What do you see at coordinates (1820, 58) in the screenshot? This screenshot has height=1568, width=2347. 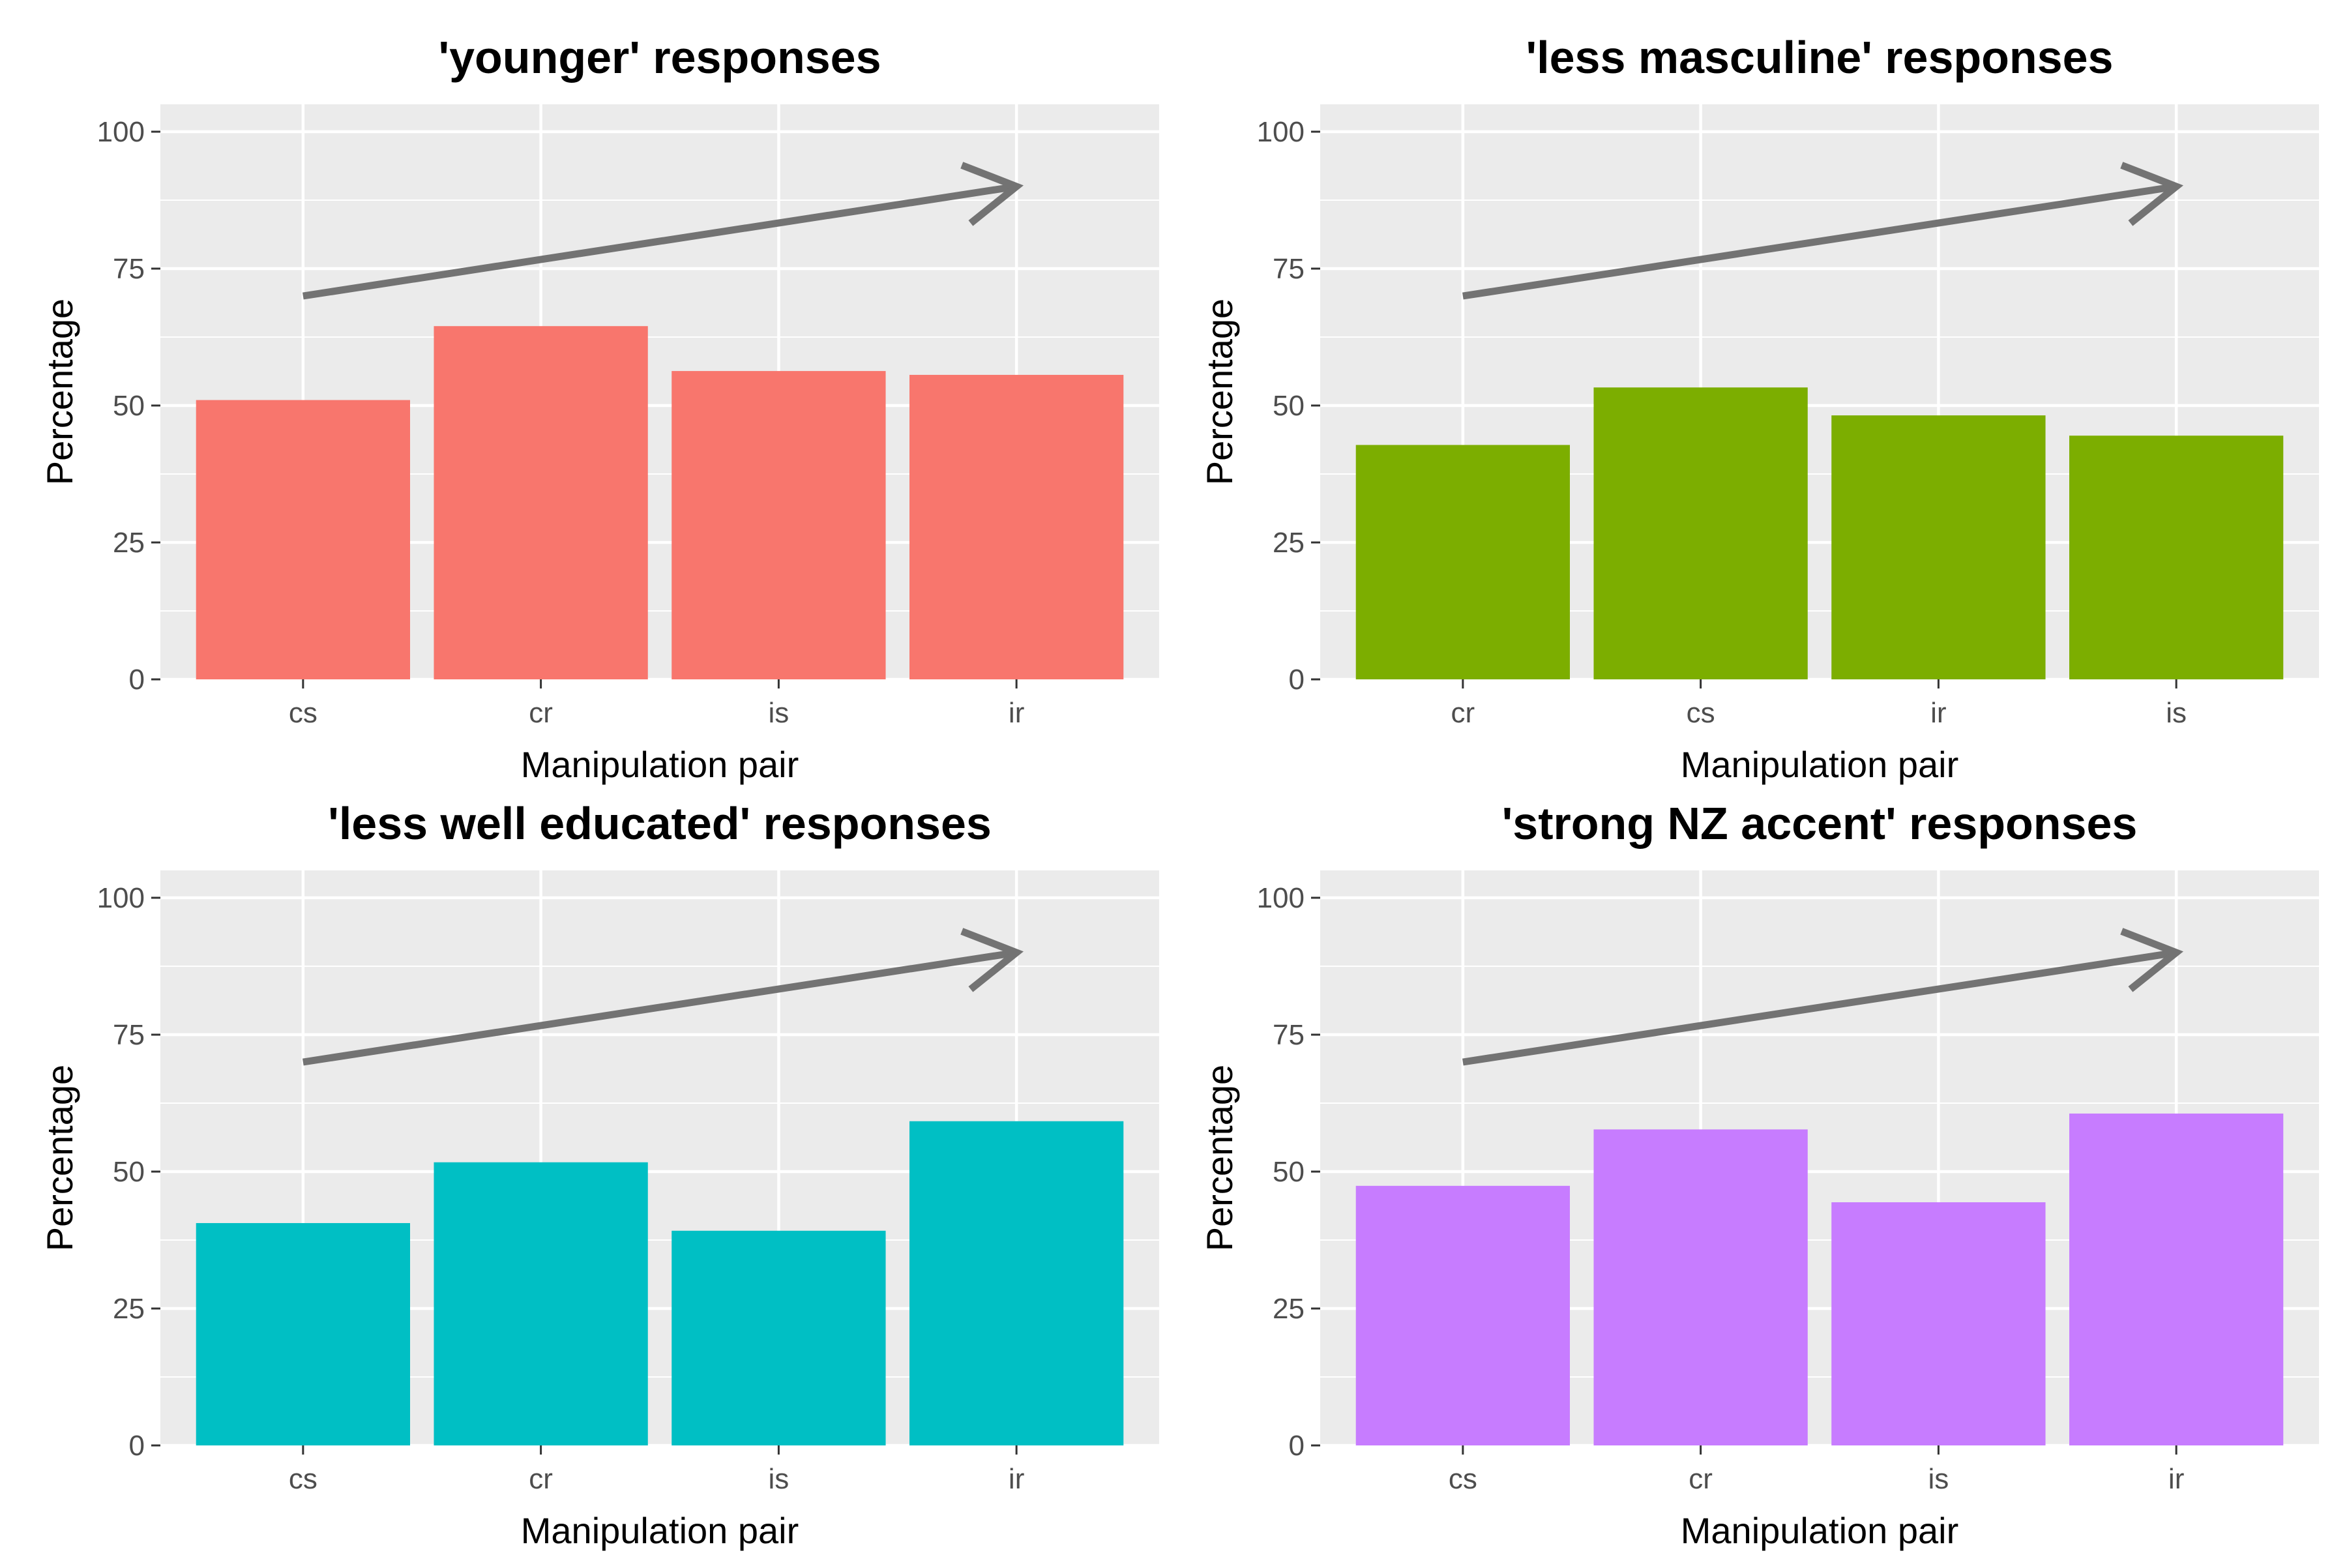 I see `chart-title: 'less masculine' responses` at bounding box center [1820, 58].